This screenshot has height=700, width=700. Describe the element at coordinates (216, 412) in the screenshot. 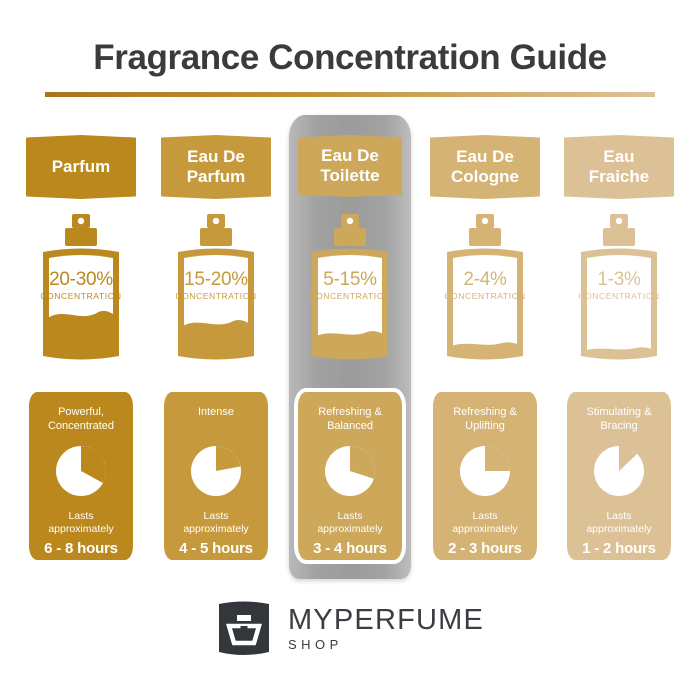

I see `scent-description: Intense` at that location.